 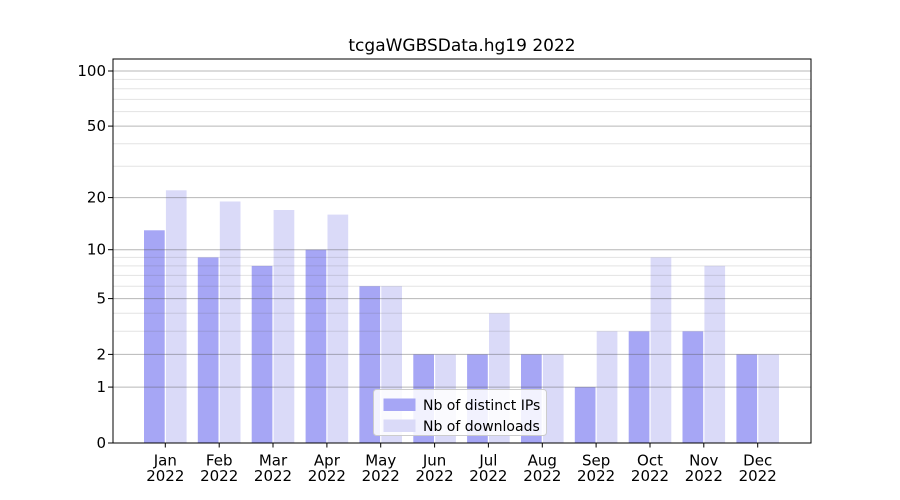 I want to click on x-tick-label-nov: Nov 2022, so click(x=704, y=469).